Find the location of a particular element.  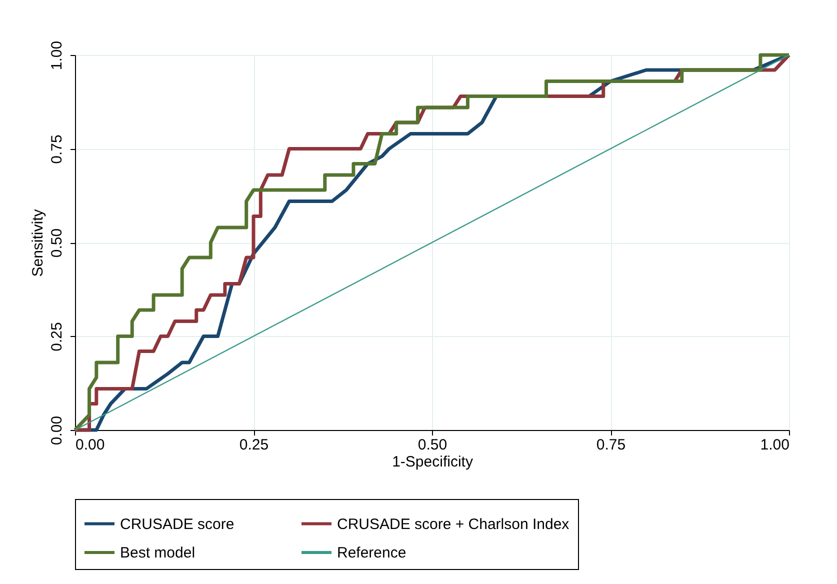

x-axis-title: 1-Specificity is located at coordinates (433, 462).